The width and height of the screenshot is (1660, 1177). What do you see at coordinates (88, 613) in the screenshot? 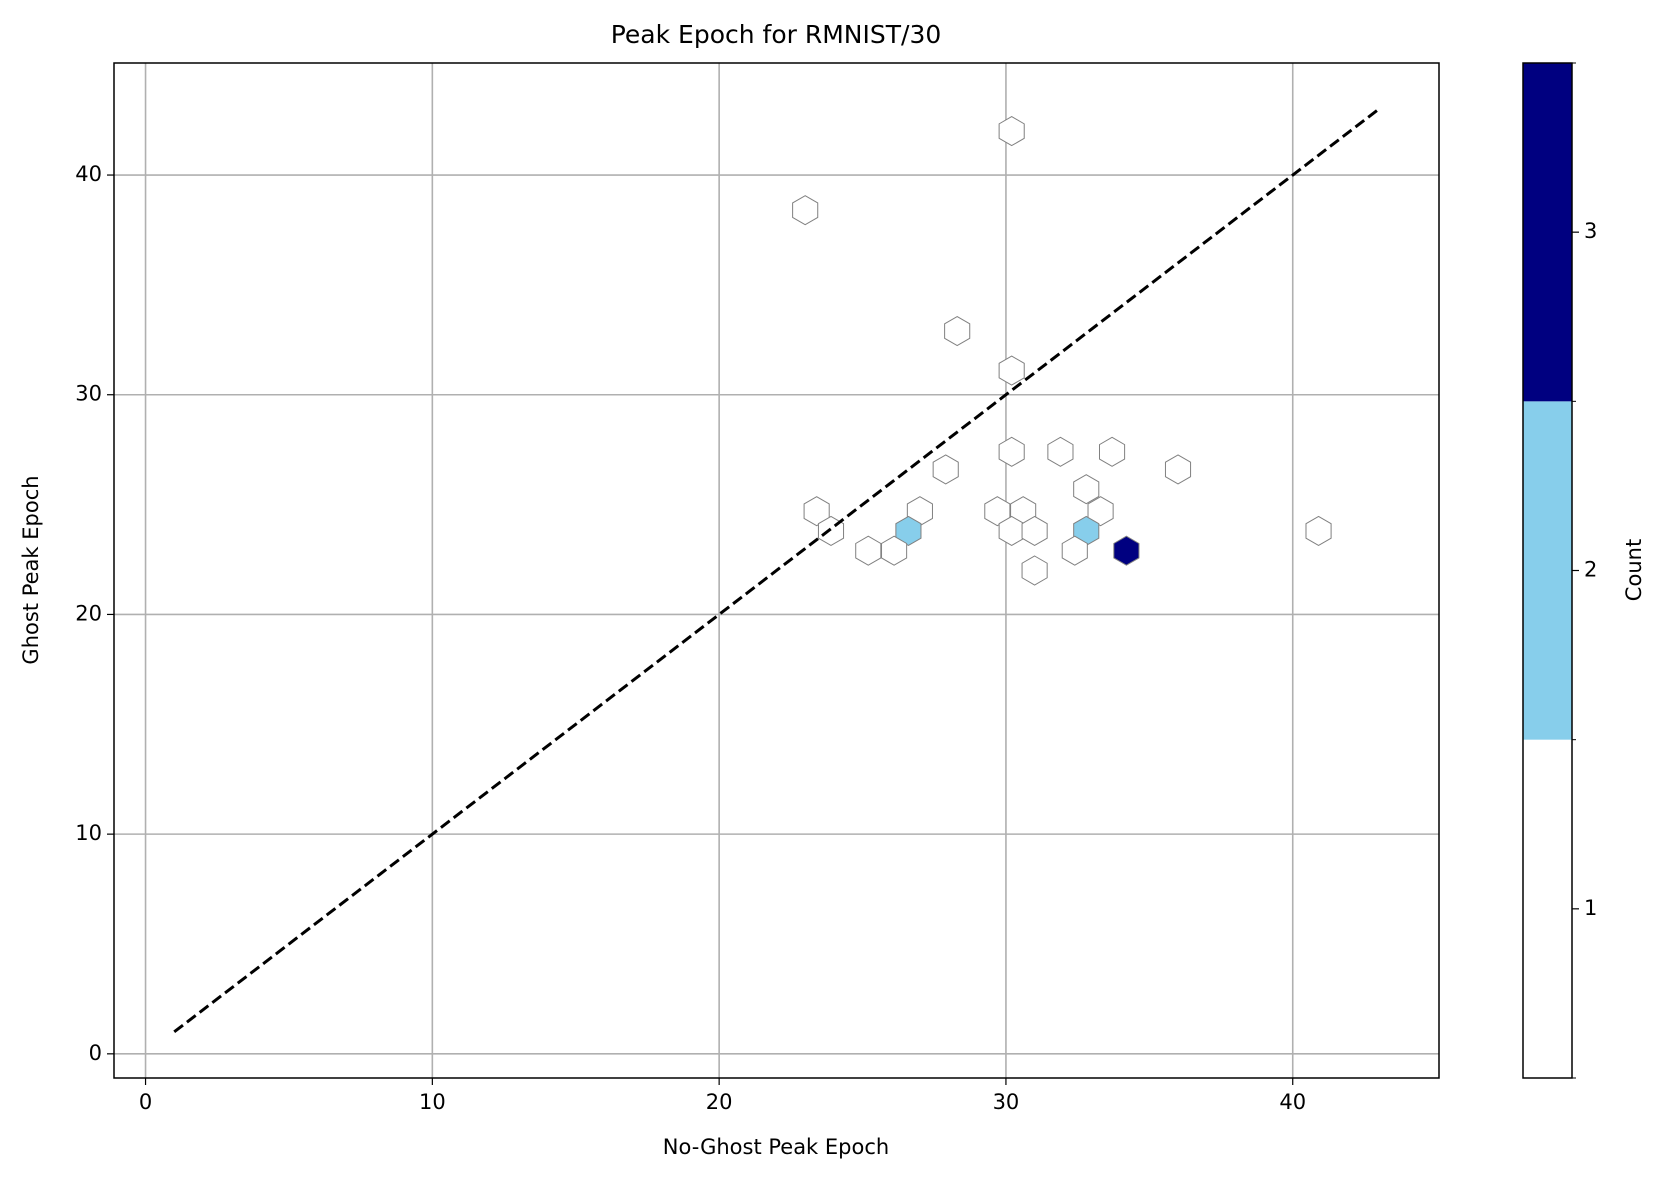
I see `y-tick-label: 20` at bounding box center [88, 613].